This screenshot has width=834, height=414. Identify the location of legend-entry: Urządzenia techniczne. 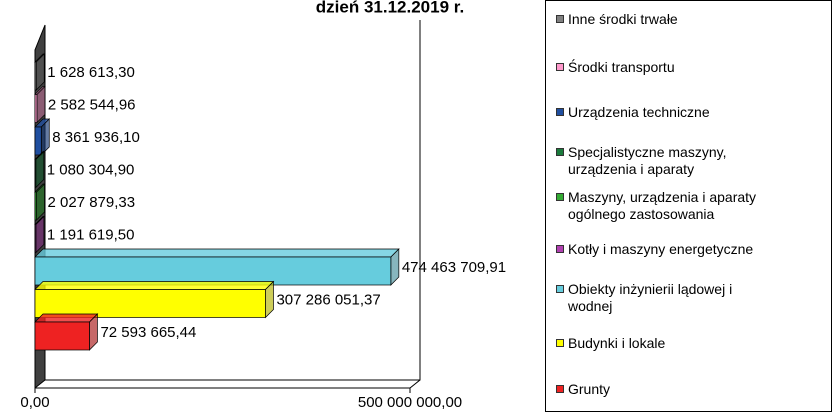
(695, 112).